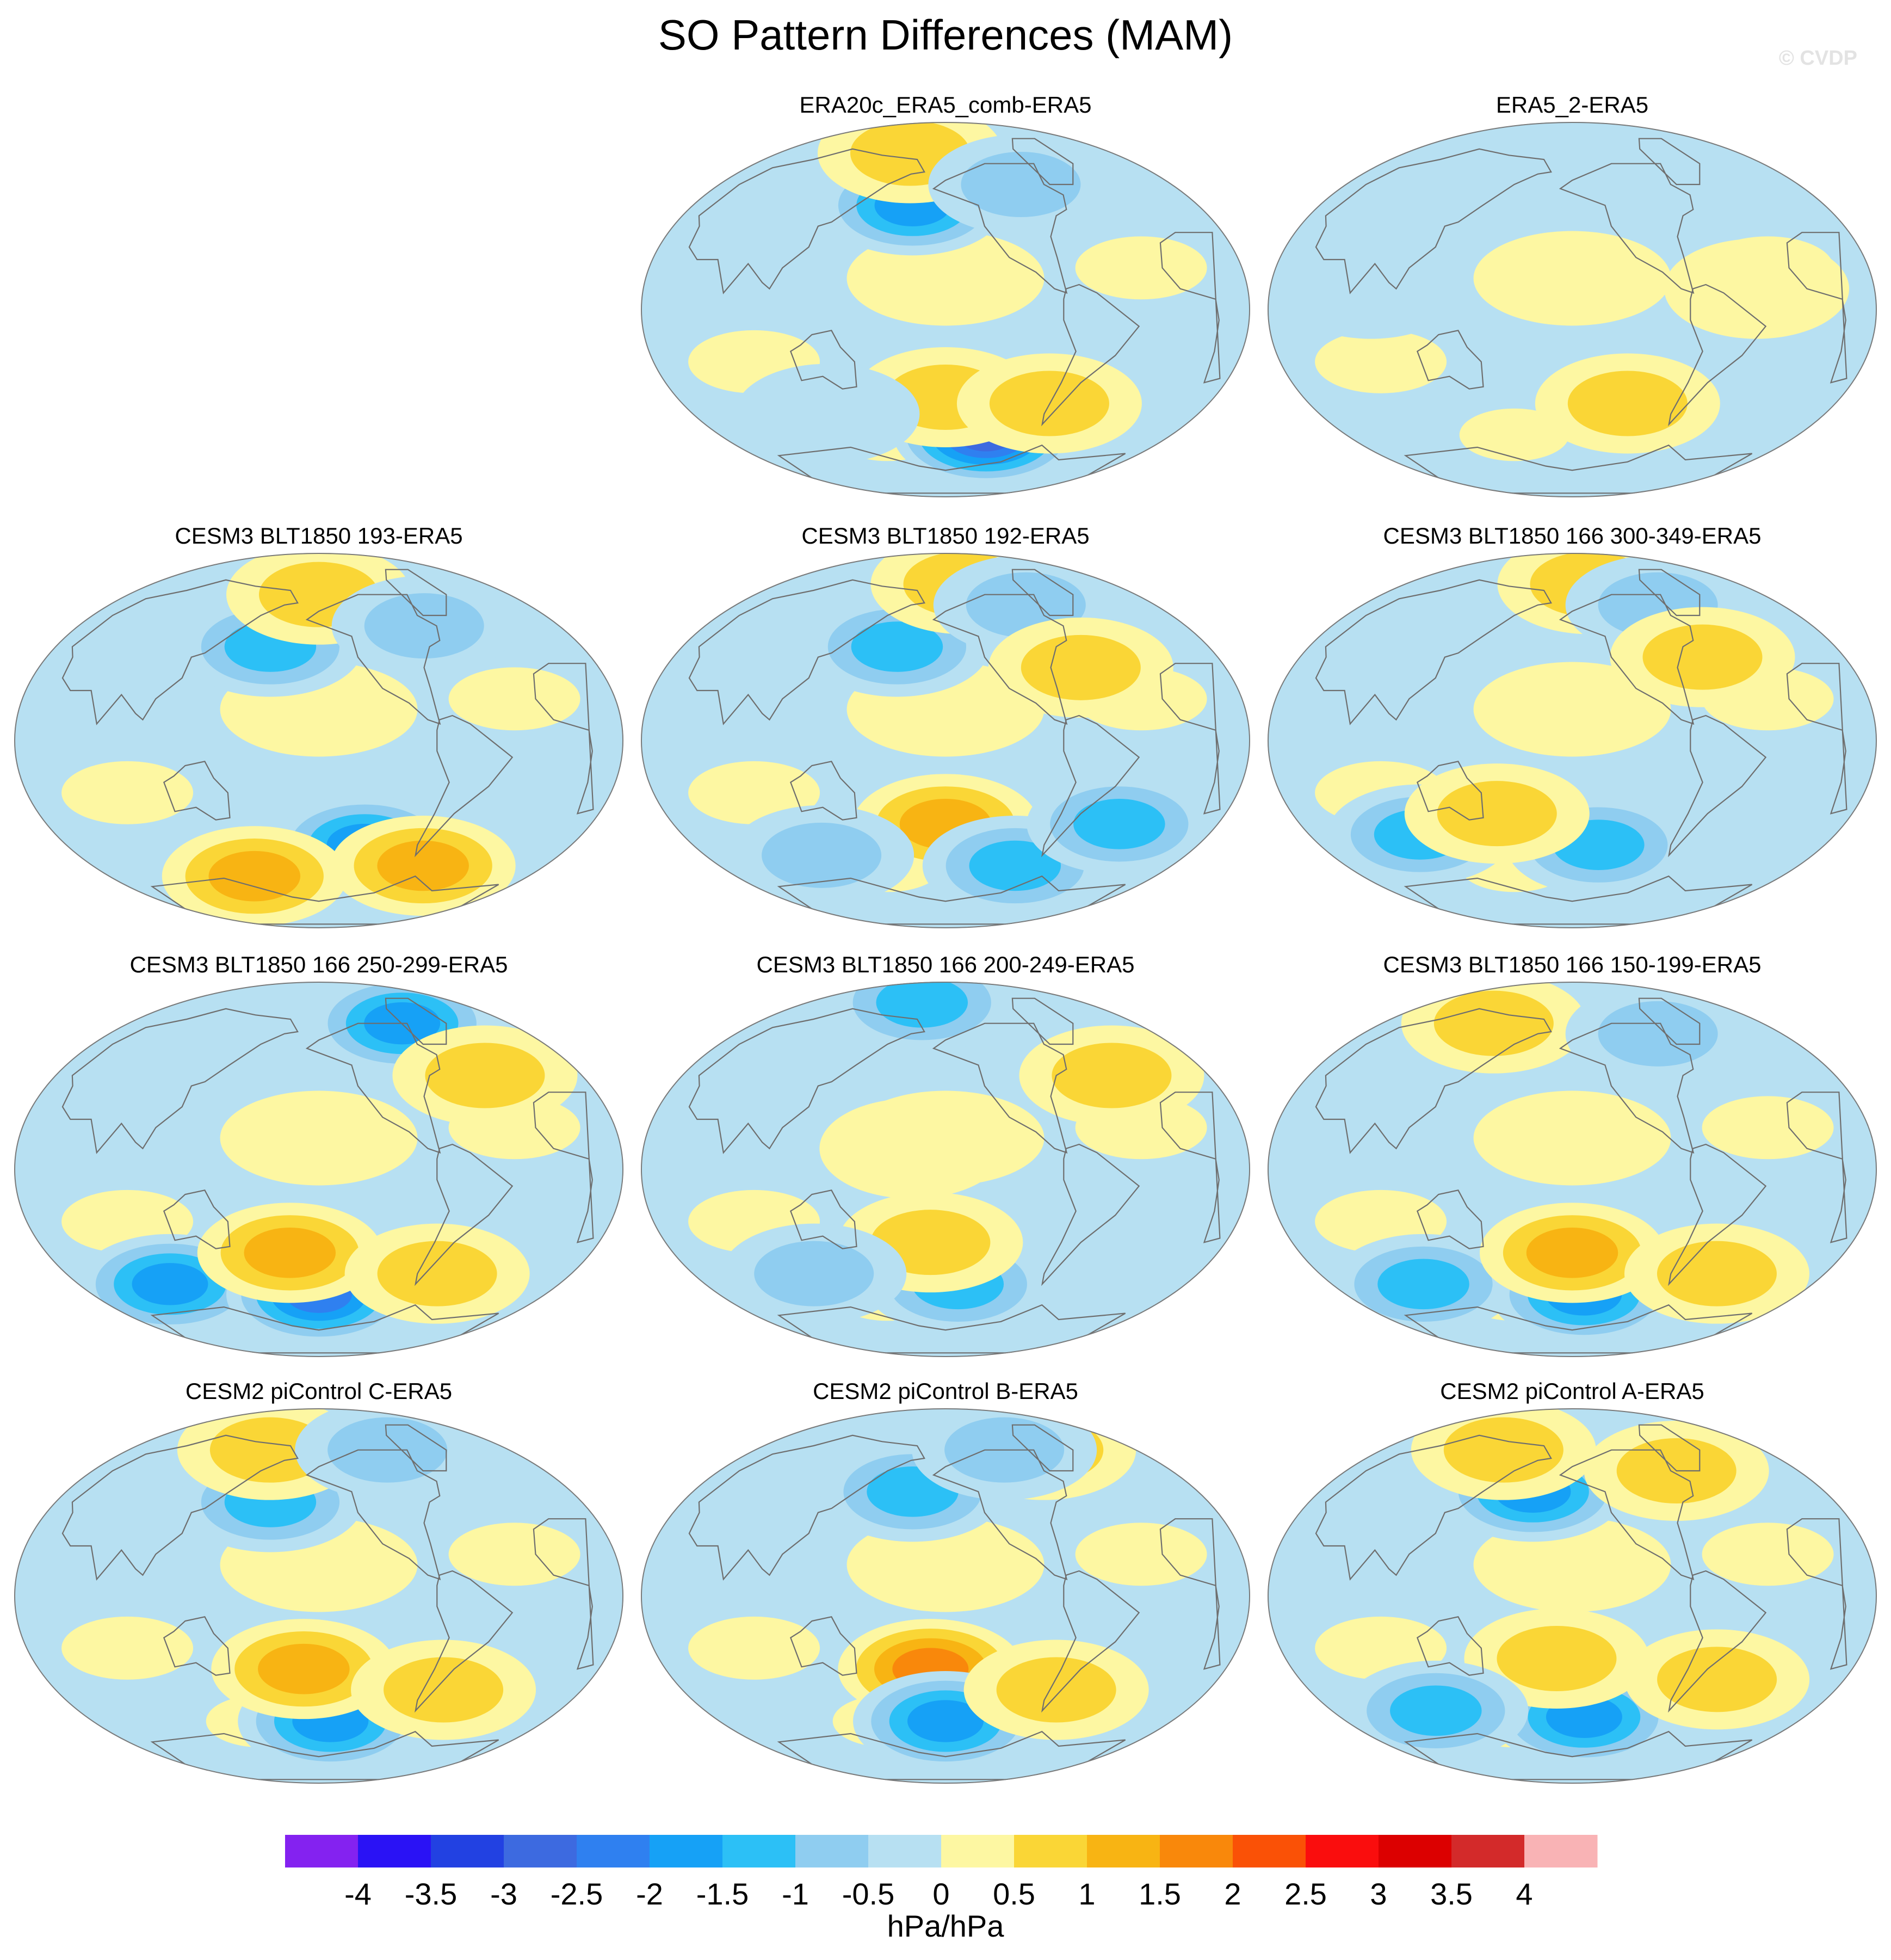 This screenshot has width=1891, height=1960. What do you see at coordinates (1524, 1894) in the screenshot?
I see `colorbar-tick-label: 4` at bounding box center [1524, 1894].